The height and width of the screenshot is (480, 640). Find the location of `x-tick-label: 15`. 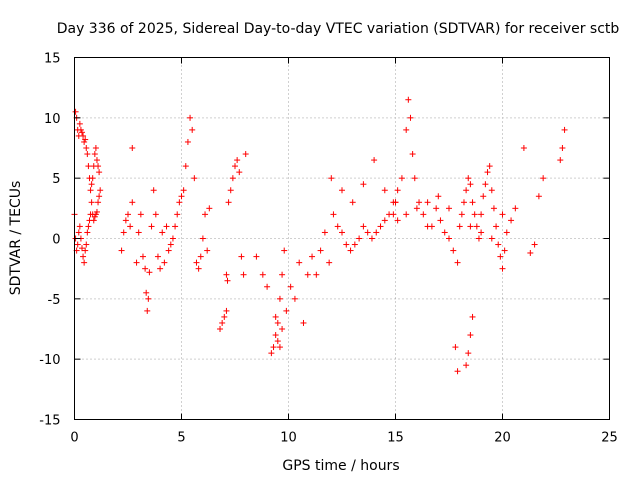

x-tick-label: 15 is located at coordinates (395, 438).